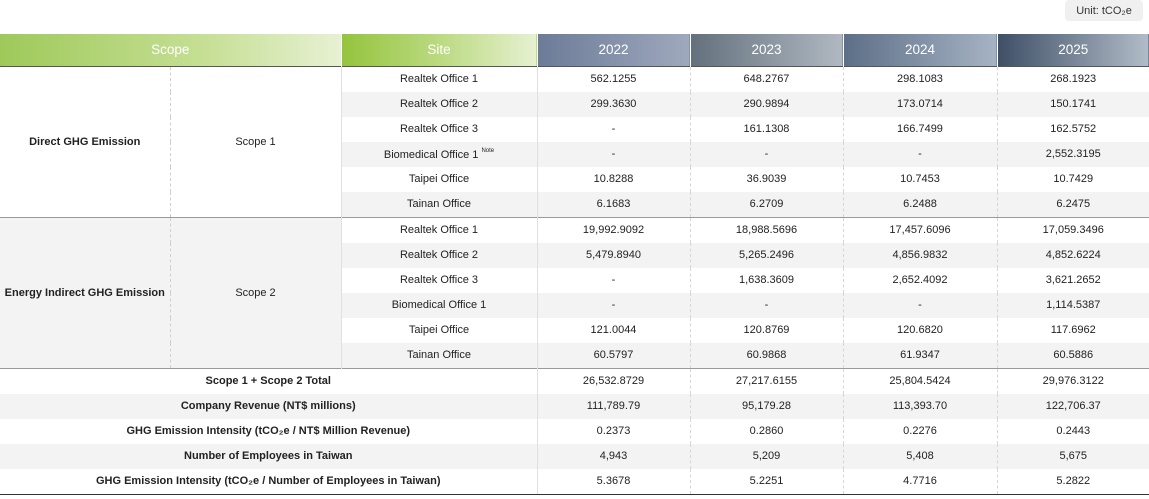 This screenshot has height=499, width=1149. What do you see at coordinates (1072, 431) in the screenshot?
I see `value-2025: 0.2443` at bounding box center [1072, 431].